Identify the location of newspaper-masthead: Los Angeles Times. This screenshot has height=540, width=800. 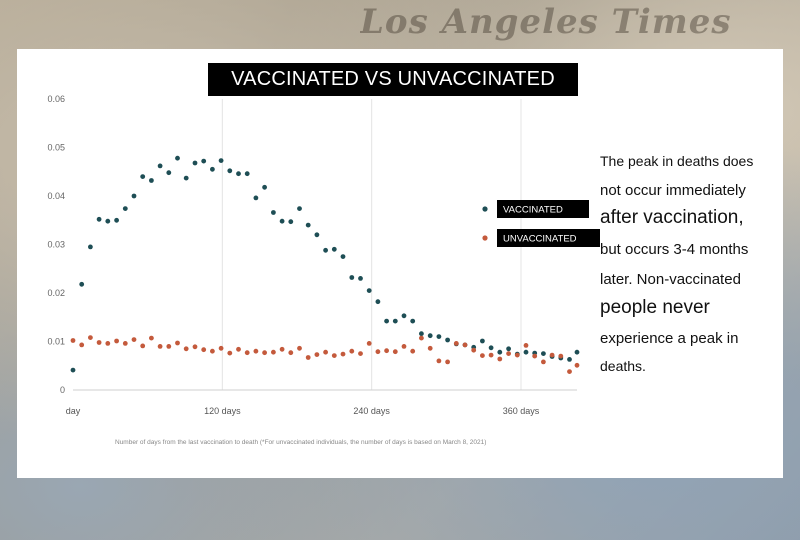
(546, 22).